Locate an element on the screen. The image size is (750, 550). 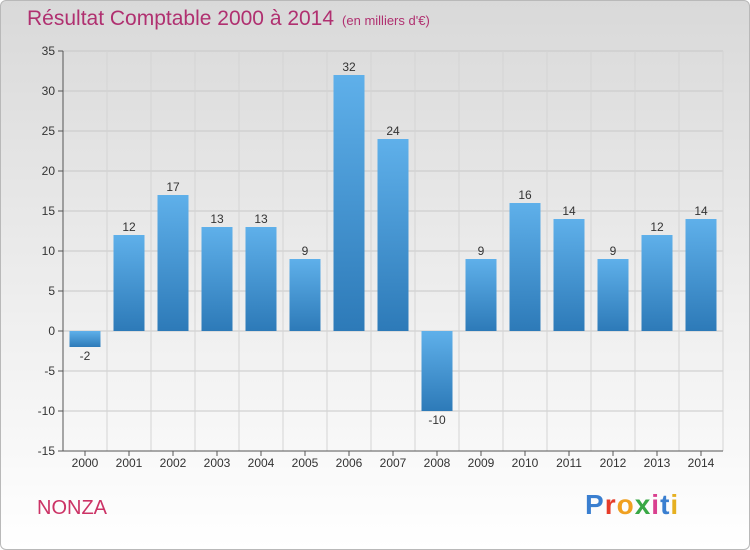
data-label-2004: 13 is located at coordinates (261, 219).